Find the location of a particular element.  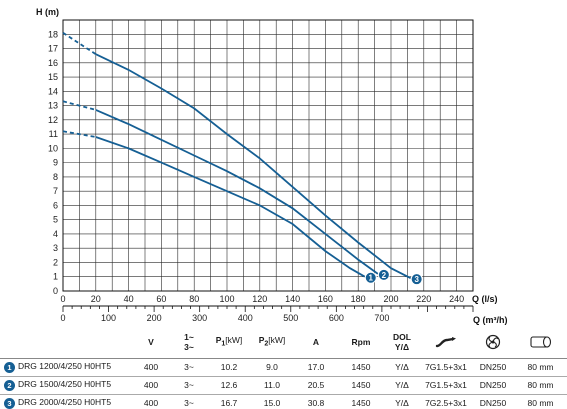

header-p1-symbol: P is located at coordinates (218, 340).